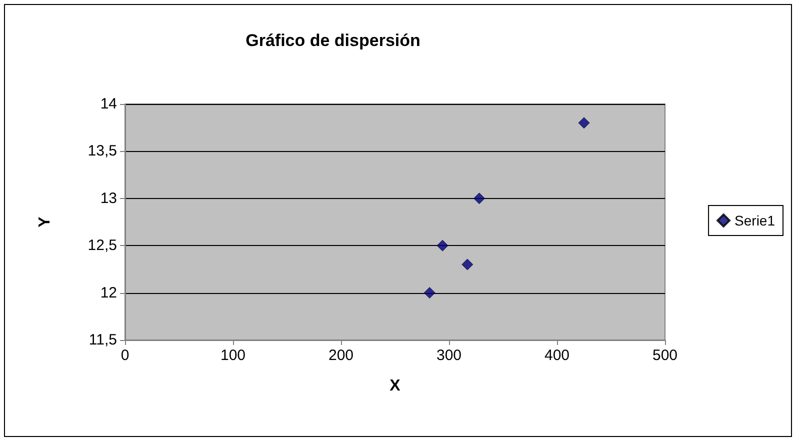  Describe the element at coordinates (341, 355) in the screenshot. I see `x-tick-label: 200` at that location.